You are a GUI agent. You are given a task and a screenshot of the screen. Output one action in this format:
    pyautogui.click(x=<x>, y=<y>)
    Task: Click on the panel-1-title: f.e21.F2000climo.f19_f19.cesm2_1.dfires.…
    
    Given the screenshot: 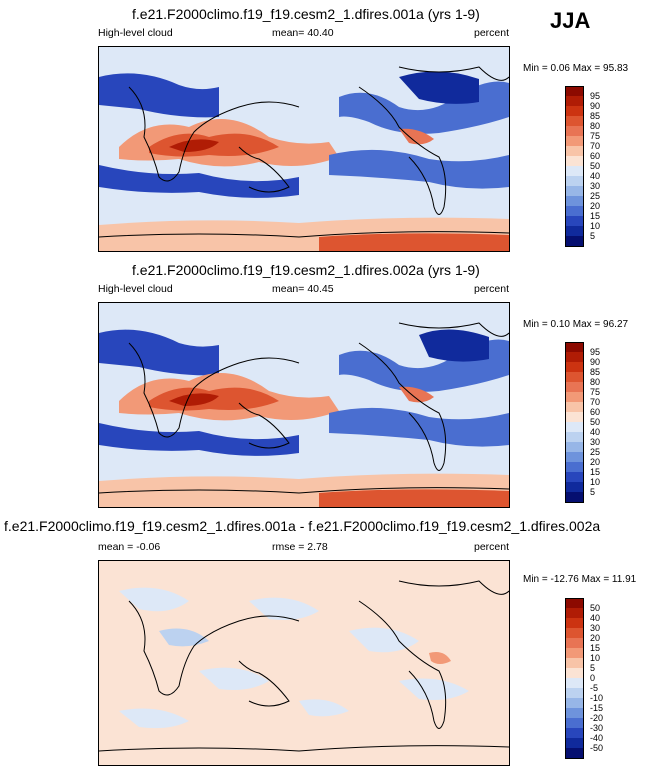 What is the action you would take?
    pyautogui.click(x=306, y=14)
    